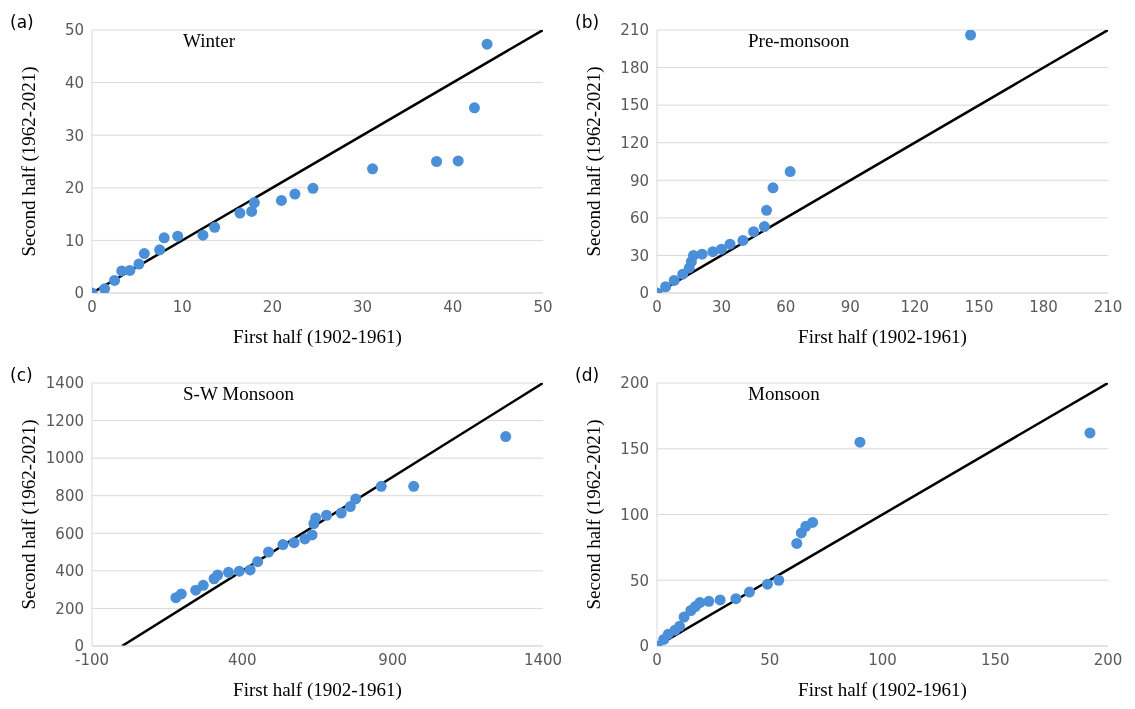 This screenshot has width=1135, height=709. Describe the element at coordinates (182, 306) in the screenshot. I see `x-tick-label: 10` at that location.